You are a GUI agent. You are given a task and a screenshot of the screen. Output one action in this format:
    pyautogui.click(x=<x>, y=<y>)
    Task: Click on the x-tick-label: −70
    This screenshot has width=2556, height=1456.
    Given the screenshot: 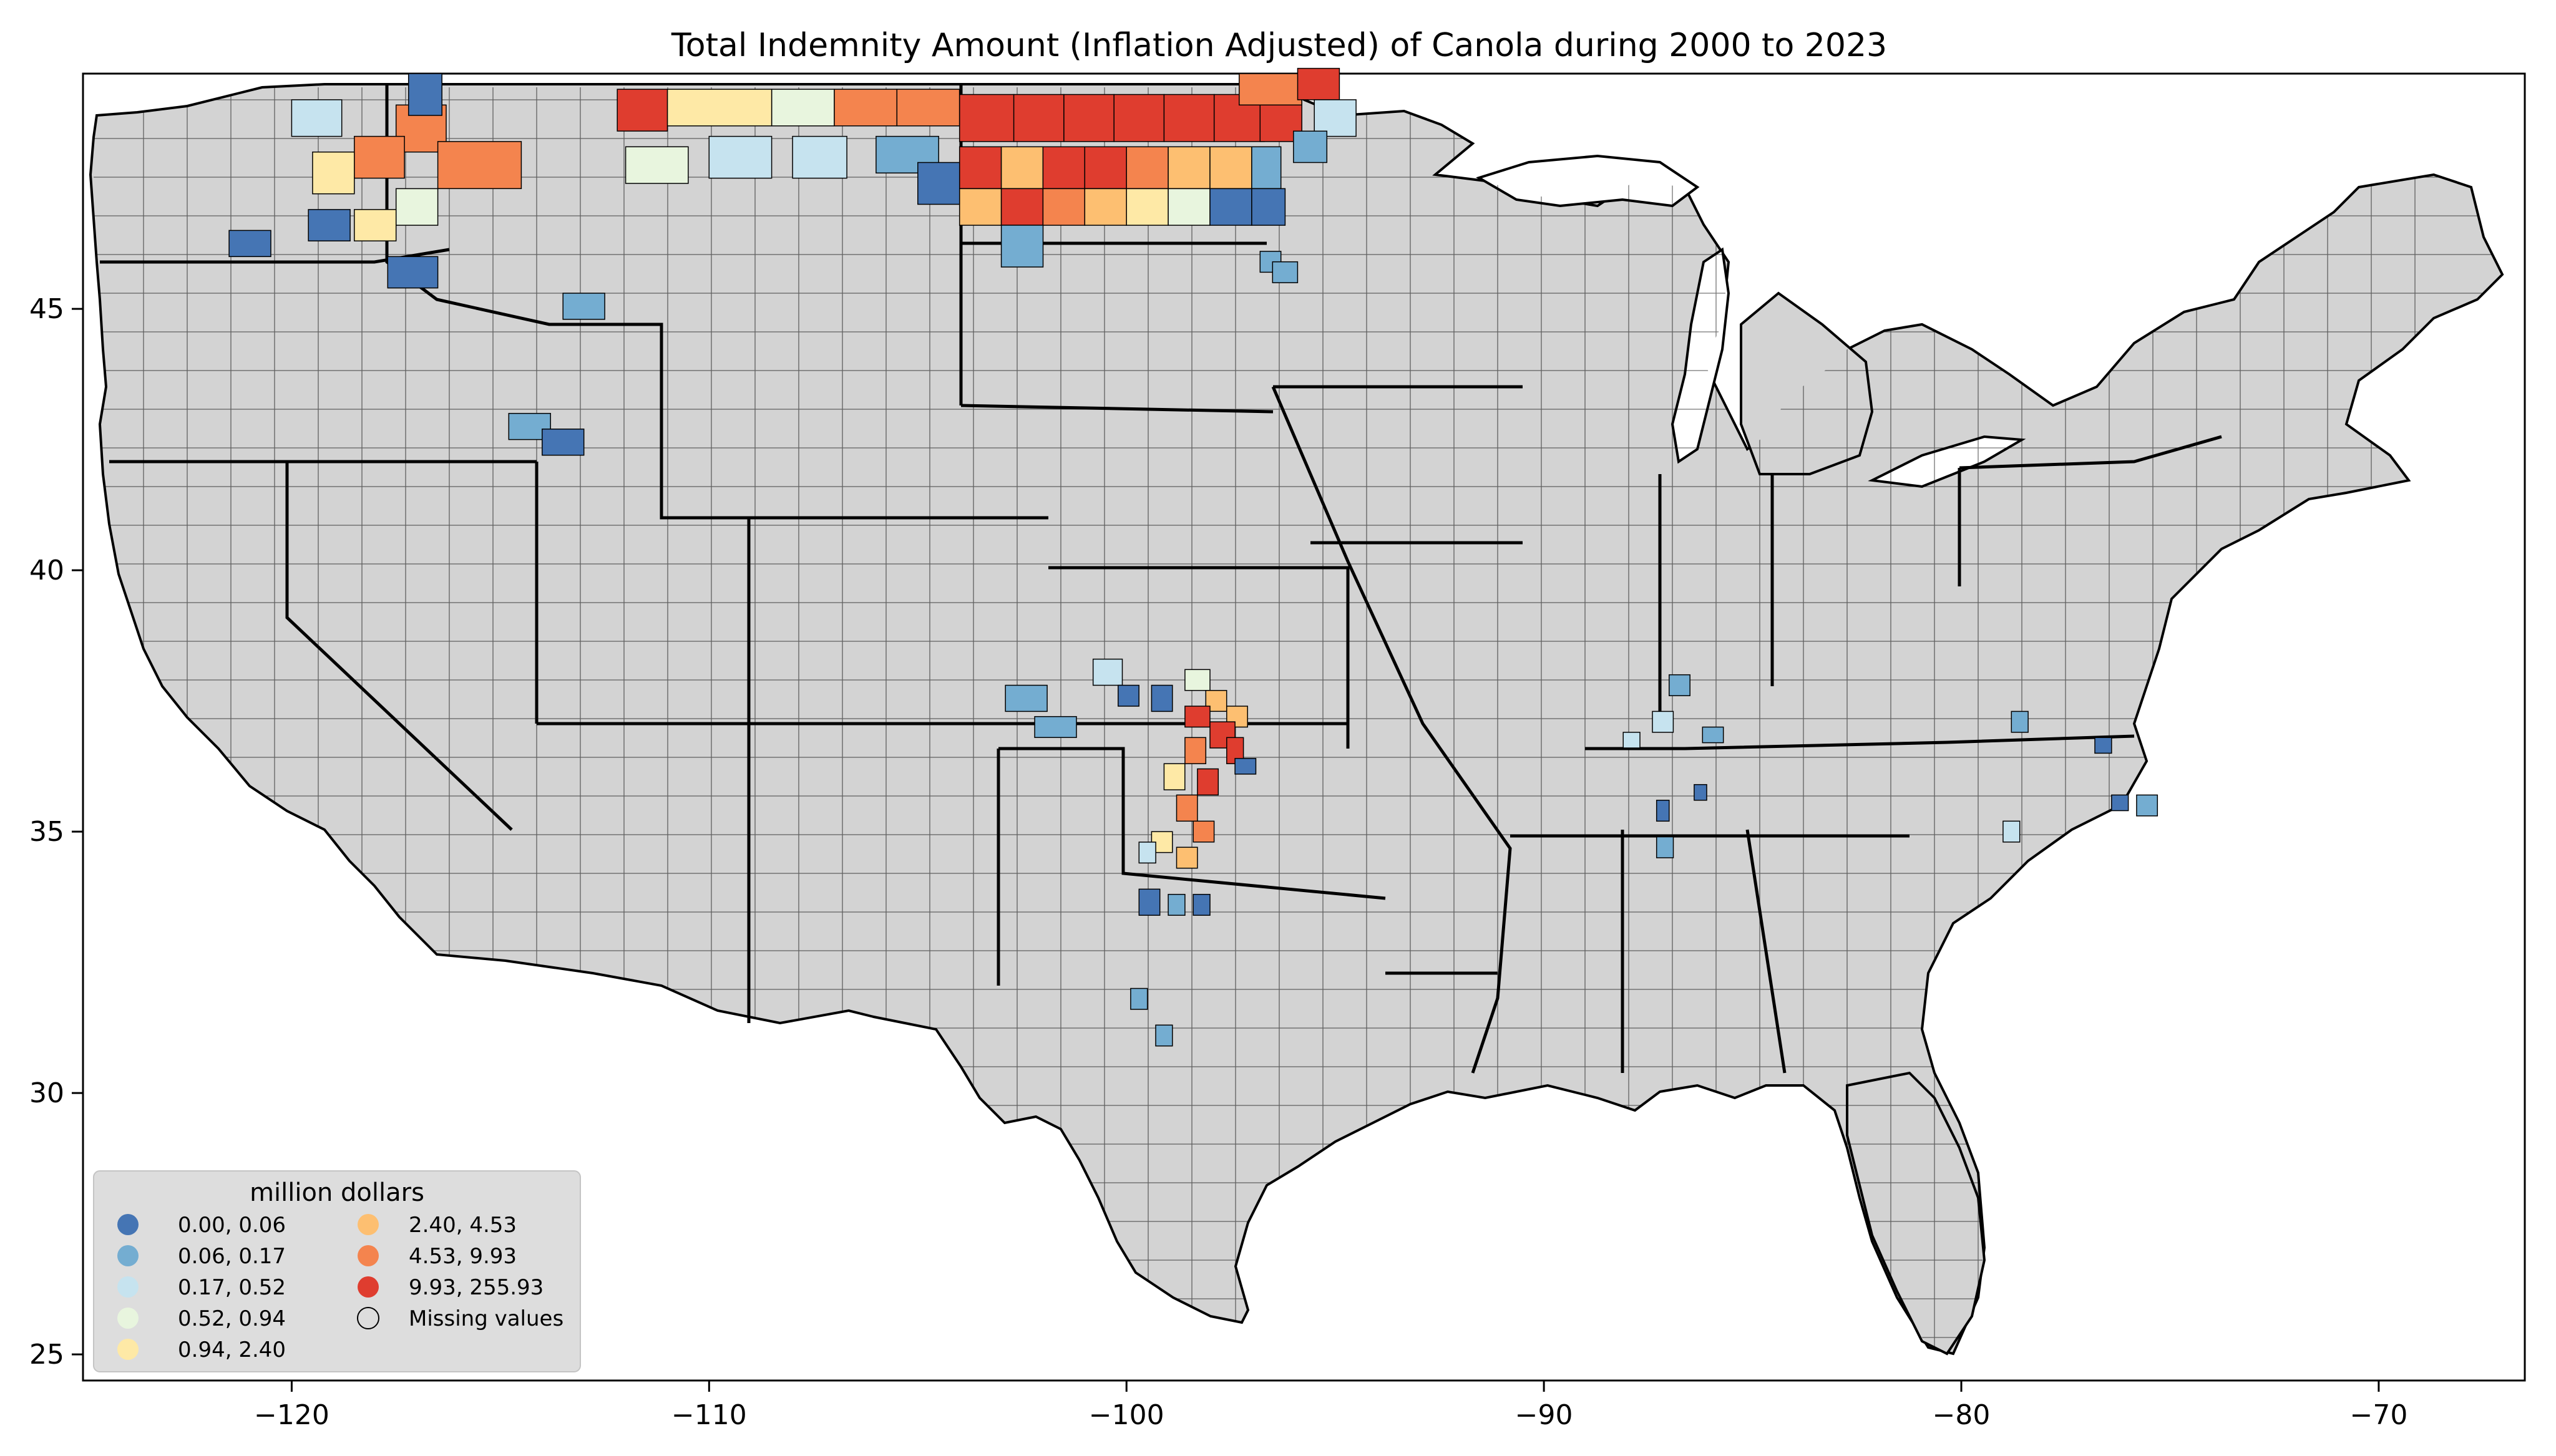 What is the action you would take?
    pyautogui.click(x=2378, y=1415)
    